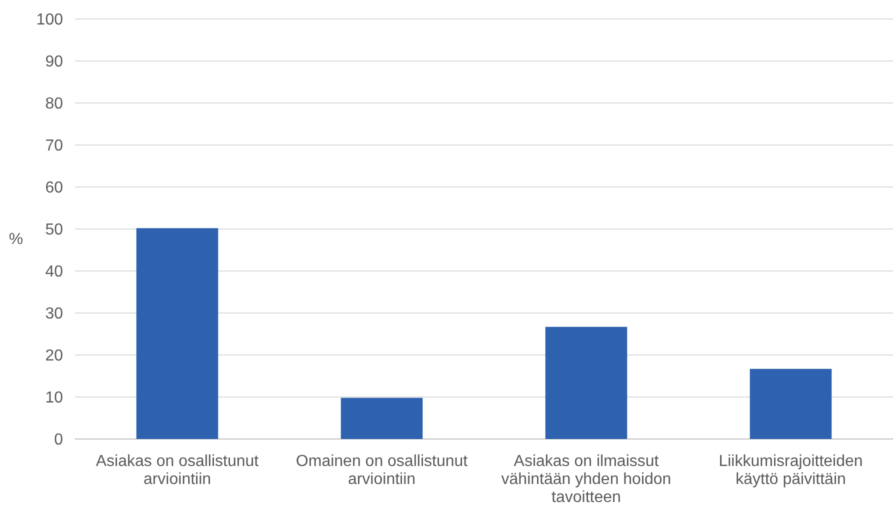 The height and width of the screenshot is (508, 893). Describe the element at coordinates (54, 104) in the screenshot. I see `y-tick-label: 80` at that location.